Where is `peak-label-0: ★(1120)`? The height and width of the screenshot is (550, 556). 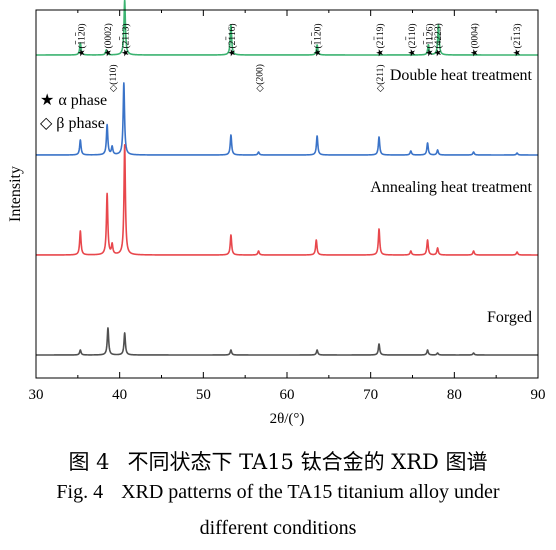
peak-label-0: ★(1120) is located at coordinates (81, 41).